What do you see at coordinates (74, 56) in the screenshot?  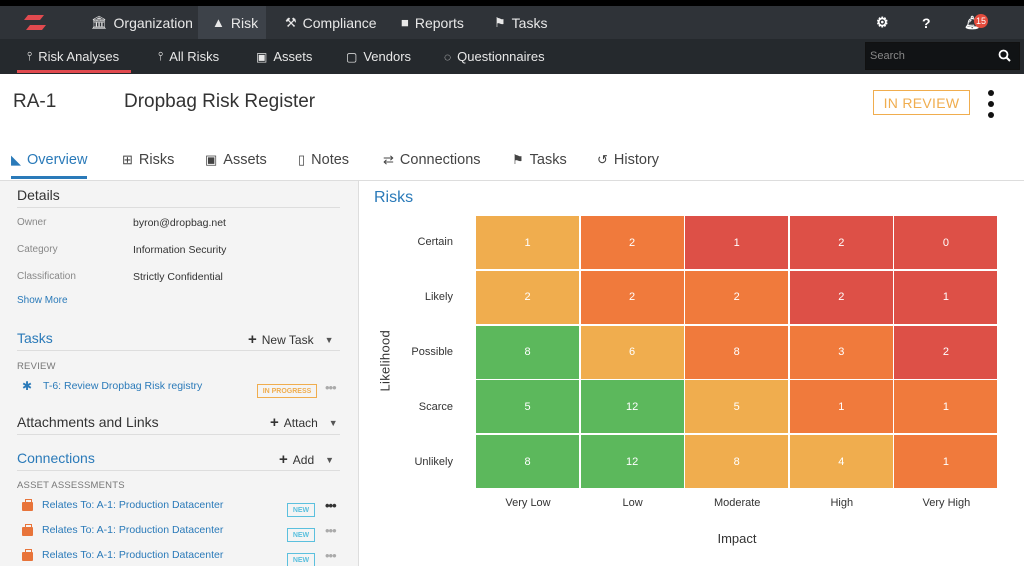 I see `sub-nav-risk-analyses: ⫯ Risk Analyses` at bounding box center [74, 56].